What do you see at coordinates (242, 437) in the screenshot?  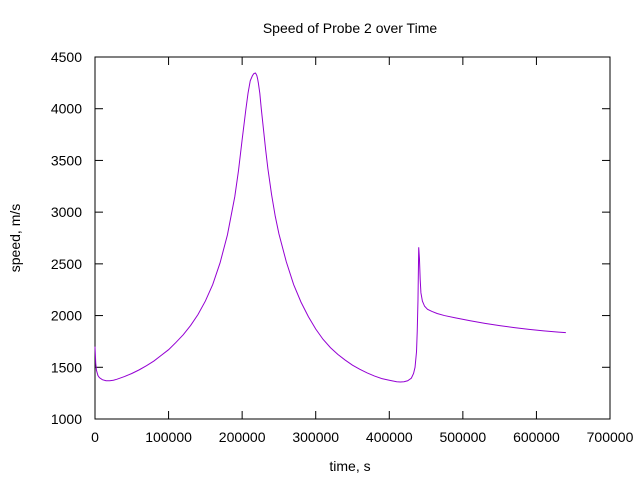 I see `x-tick-label: 200000` at bounding box center [242, 437].